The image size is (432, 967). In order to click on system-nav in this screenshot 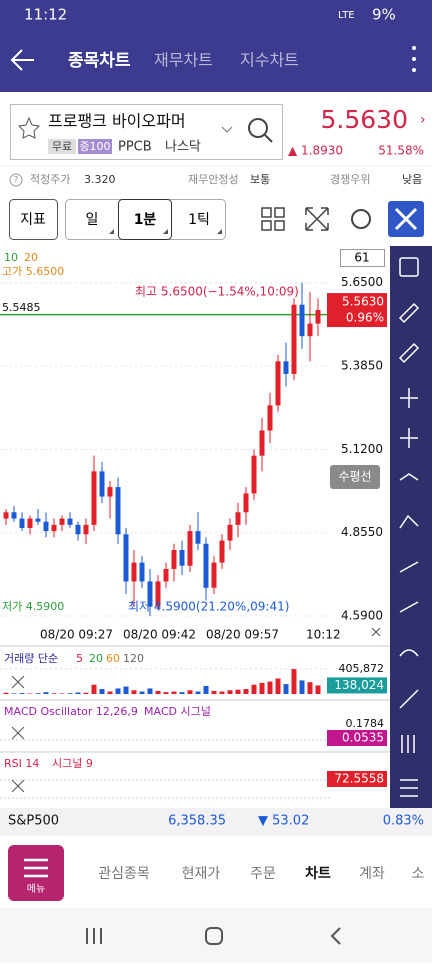, I will do `click(216, 935)`.